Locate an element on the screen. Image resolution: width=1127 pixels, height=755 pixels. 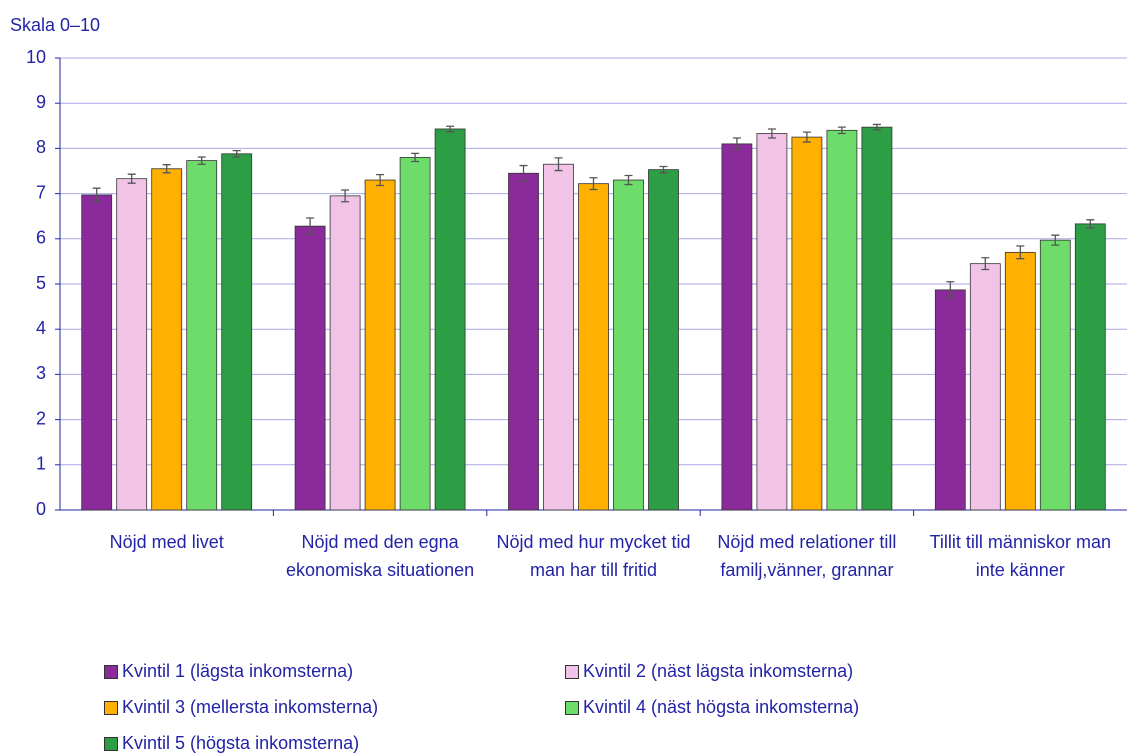
y-tick-label: 8 is located at coordinates (41, 147).